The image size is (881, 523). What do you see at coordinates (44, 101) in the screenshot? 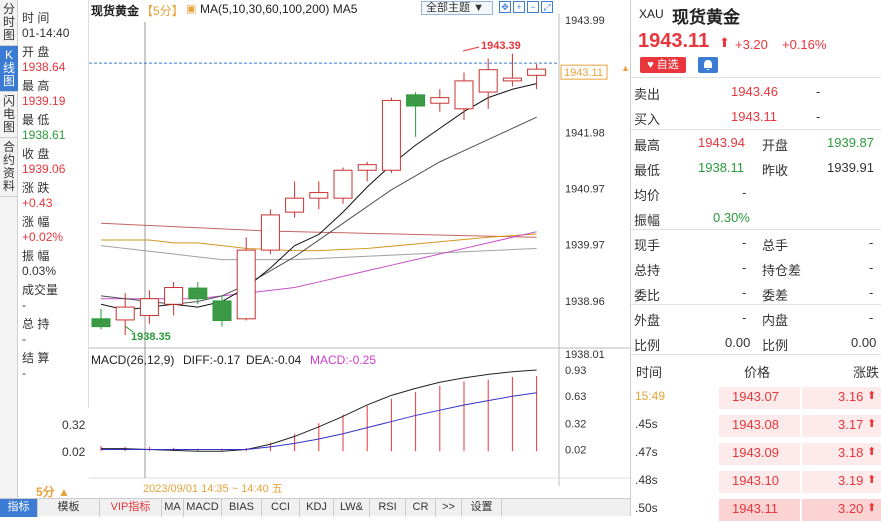
I see `high-value: 1939.19` at bounding box center [44, 101].